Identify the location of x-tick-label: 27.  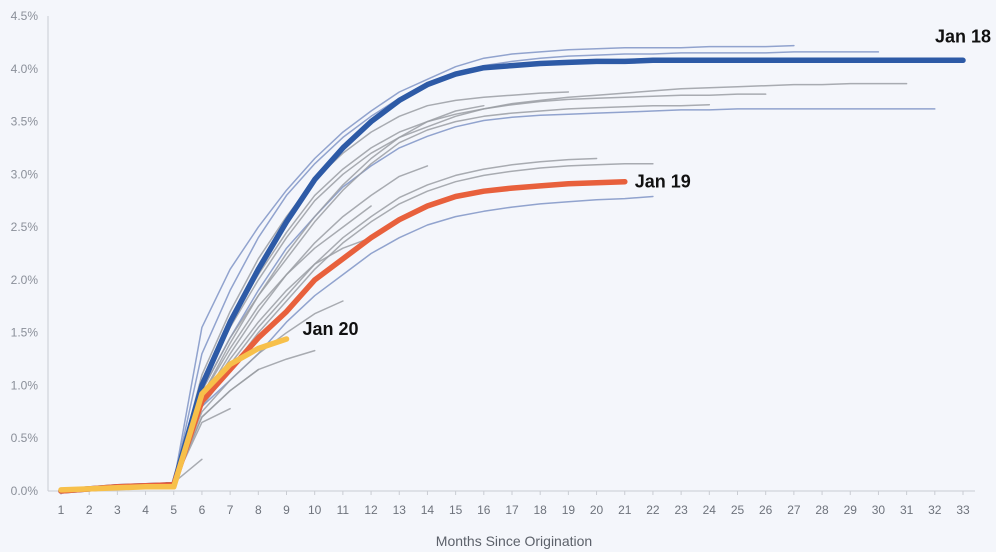
(794, 510).